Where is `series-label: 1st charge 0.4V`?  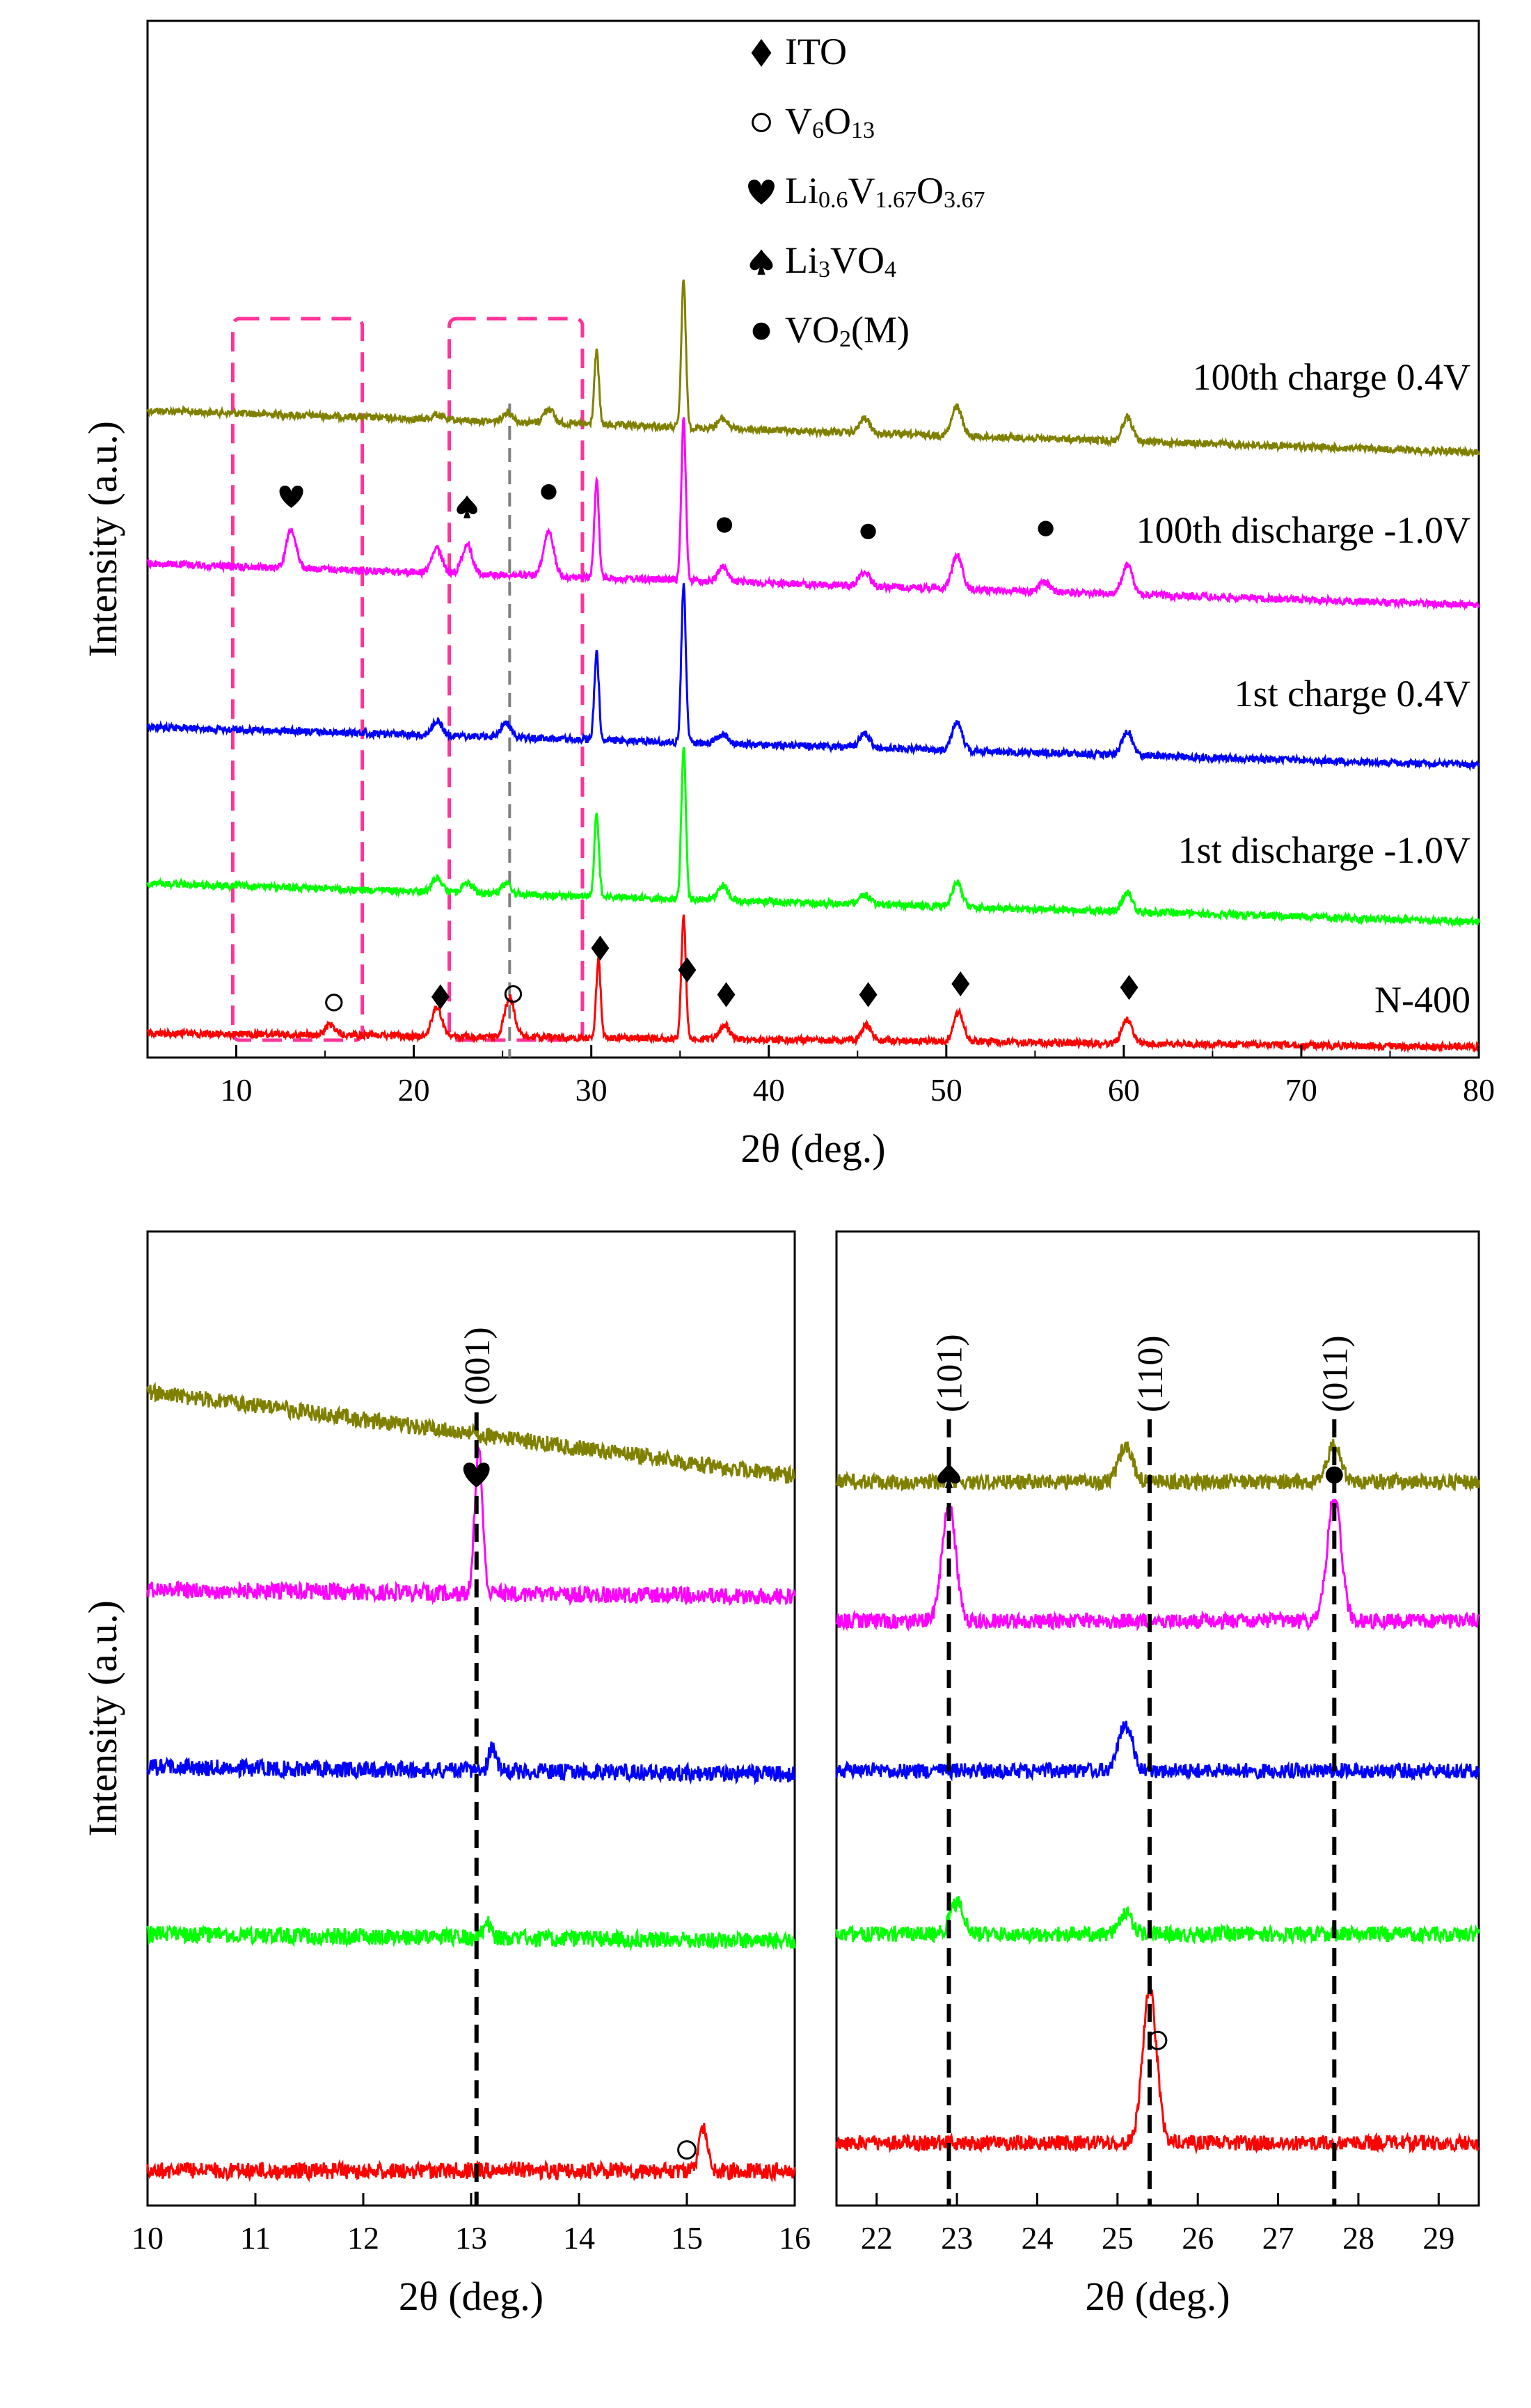 series-label: 1st charge 0.4V is located at coordinates (1353, 694).